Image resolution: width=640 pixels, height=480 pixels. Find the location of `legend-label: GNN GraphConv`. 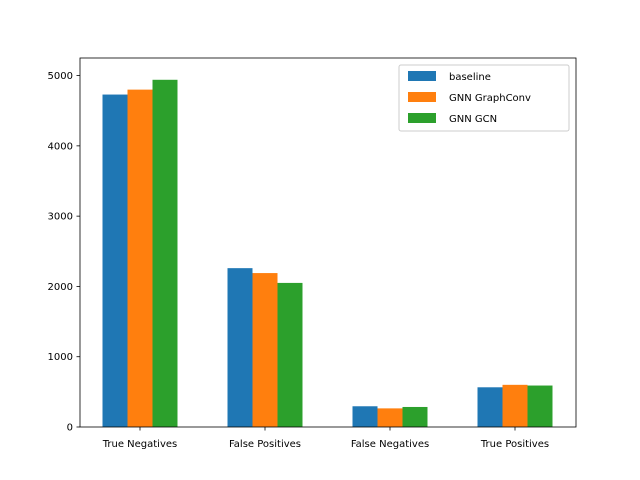

legend-label: GNN GraphConv is located at coordinates (490, 98).